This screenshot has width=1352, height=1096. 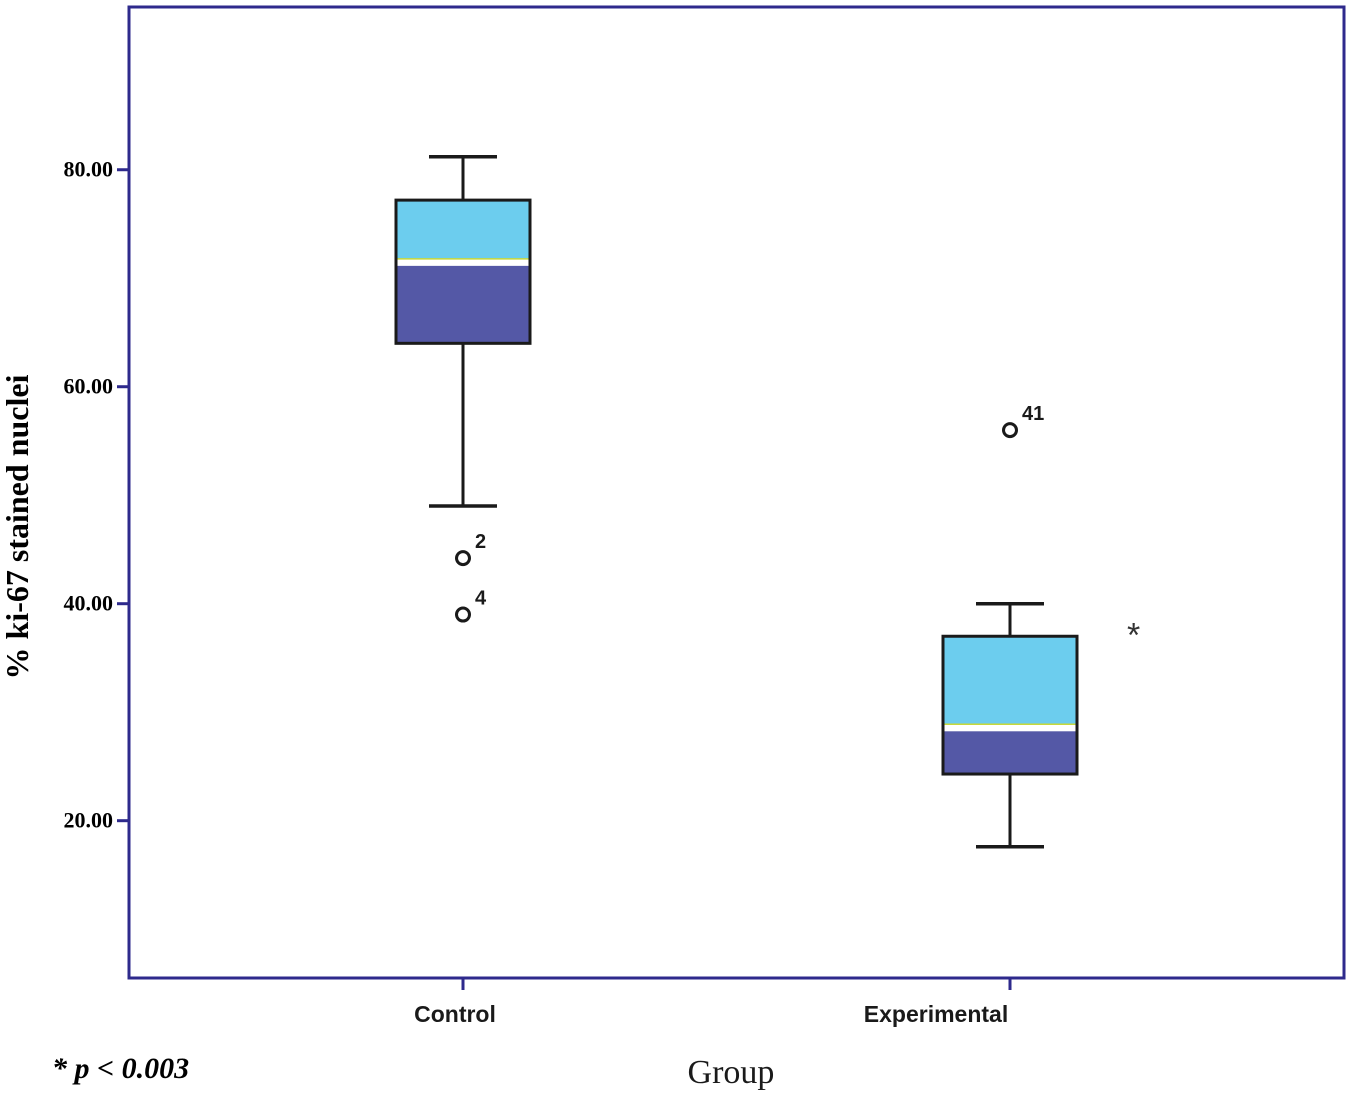 What do you see at coordinates (89, 820) in the screenshot?
I see `y-tick-label: 20.00` at bounding box center [89, 820].